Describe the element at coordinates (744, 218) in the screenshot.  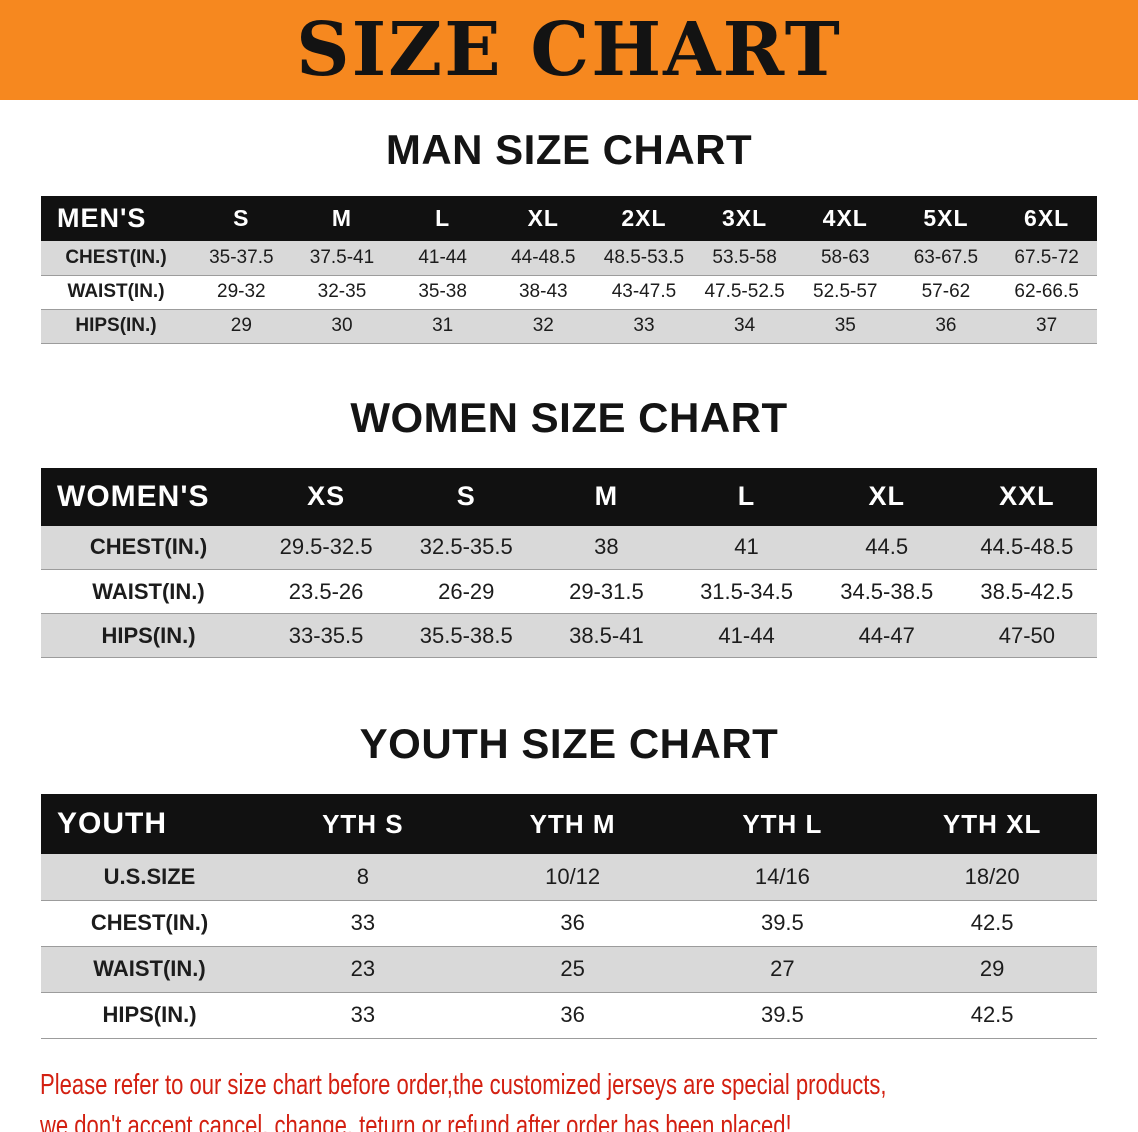
I see `column-header: 3XL` at that location.